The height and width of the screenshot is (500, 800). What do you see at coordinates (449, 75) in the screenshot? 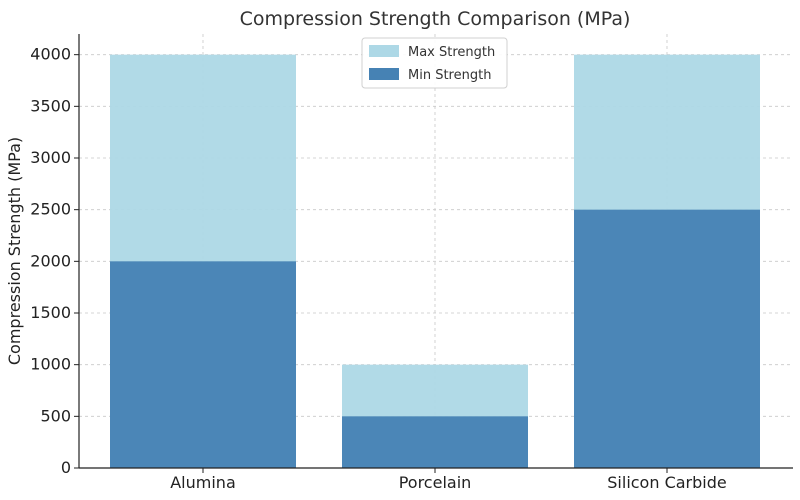
I see `legend-label-min: Min Strength` at bounding box center [449, 75].